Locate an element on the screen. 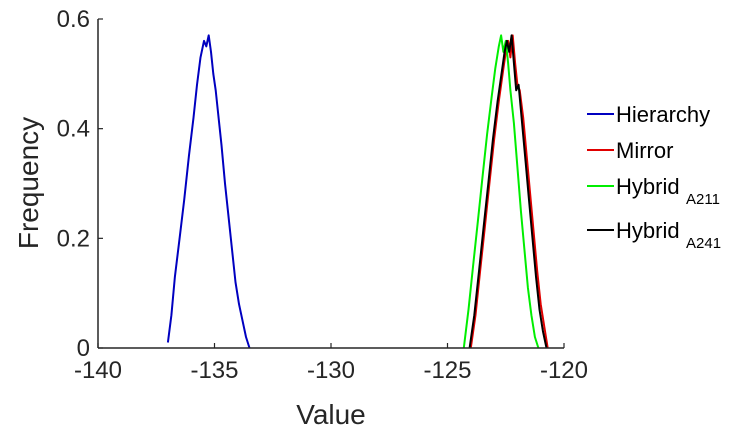 The width and height of the screenshot is (748, 434). y-tick-label: 0.6 is located at coordinates (73, 19).